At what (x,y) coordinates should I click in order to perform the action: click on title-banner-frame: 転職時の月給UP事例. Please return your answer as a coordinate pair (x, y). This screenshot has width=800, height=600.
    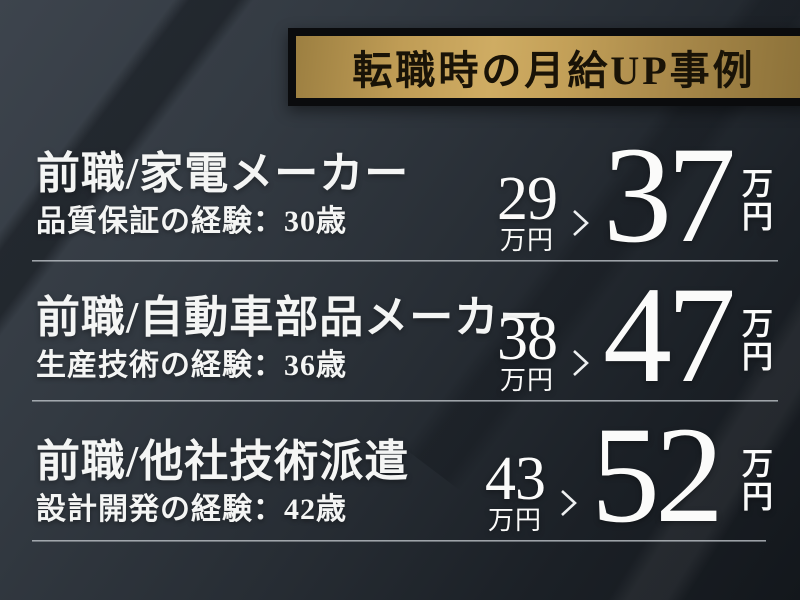
    Looking at the image, I should click on (544, 67).